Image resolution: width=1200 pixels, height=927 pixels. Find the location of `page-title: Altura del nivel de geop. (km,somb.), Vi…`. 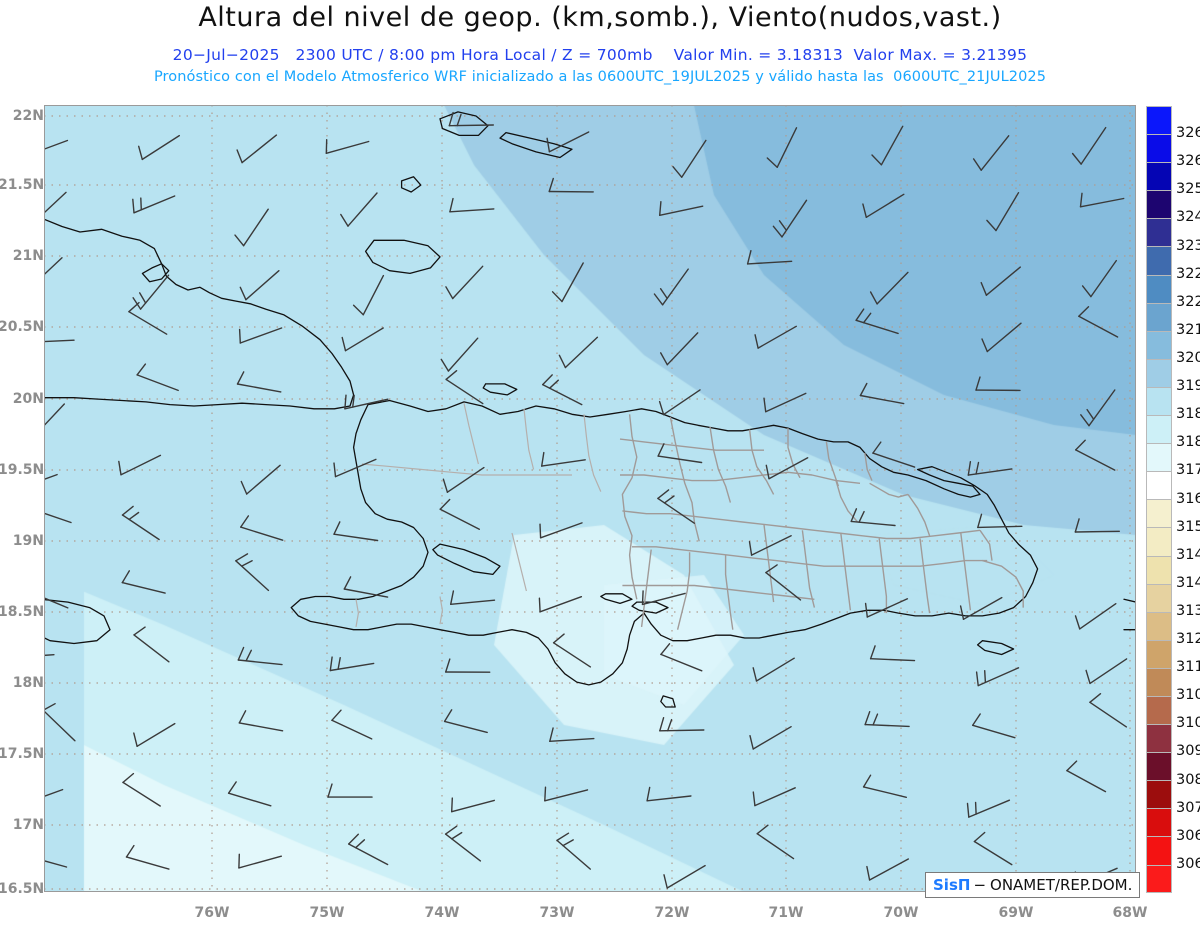

page-title: Altura del nivel de geop. (km,somb.), Vi… is located at coordinates (600, 17).